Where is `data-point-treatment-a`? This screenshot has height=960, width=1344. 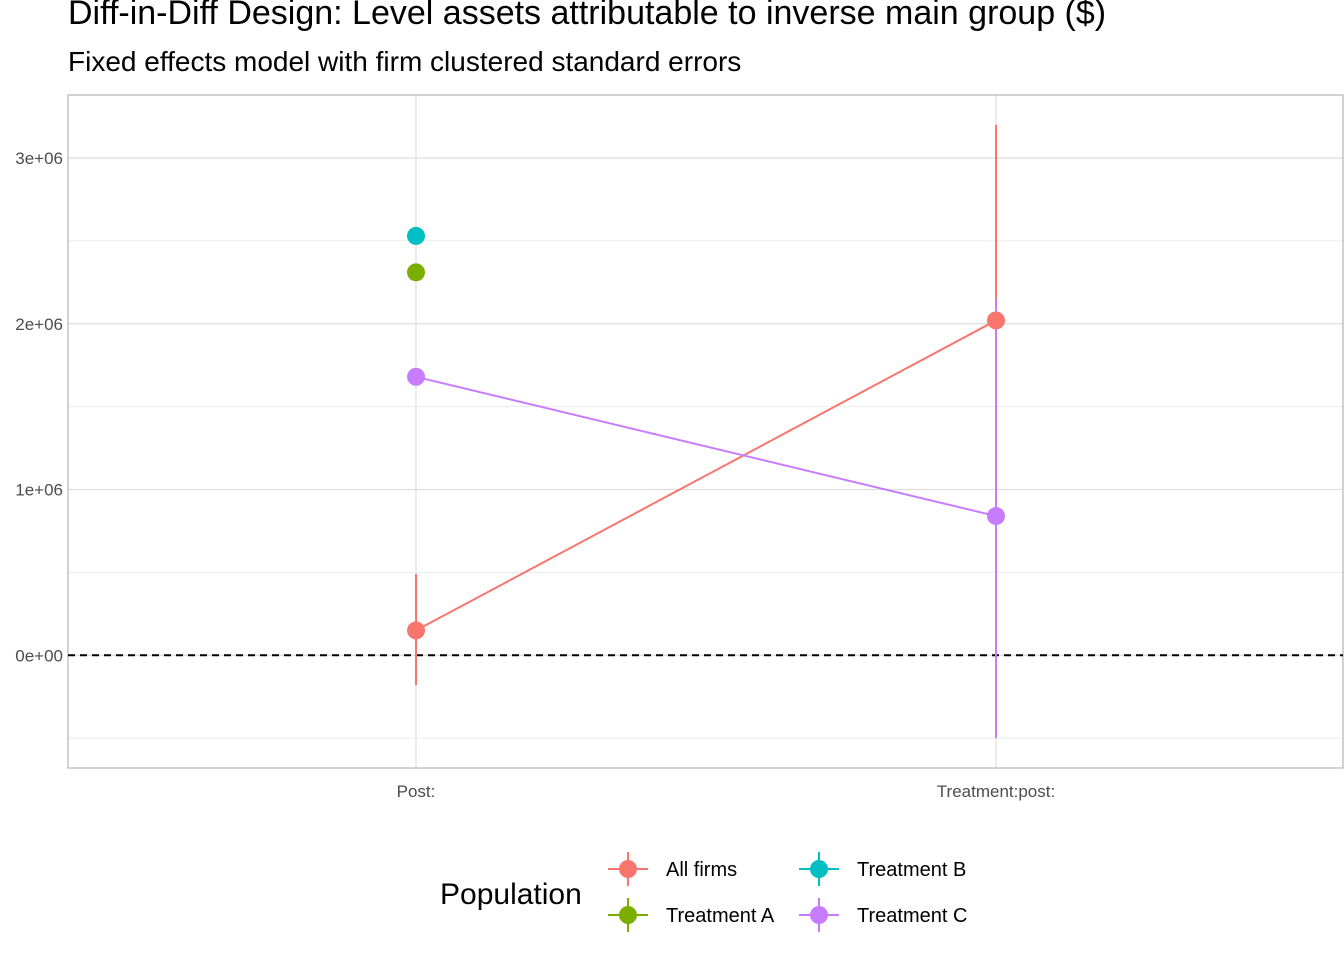
data-point-treatment-a is located at coordinates (416, 272).